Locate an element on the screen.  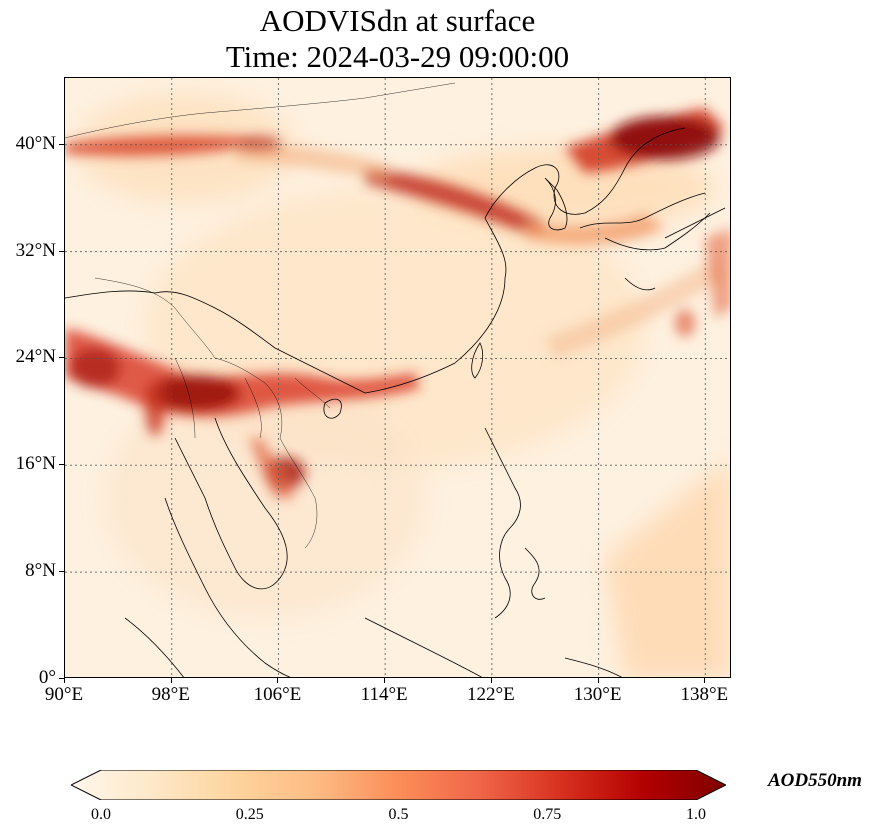
lon-tick-label: 90°E is located at coordinates (64, 694).